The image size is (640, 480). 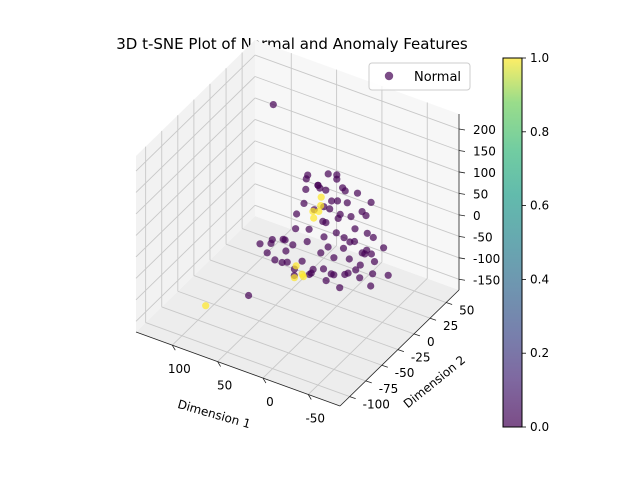 I want to click on y-tick-label: 25, so click(x=450, y=326).